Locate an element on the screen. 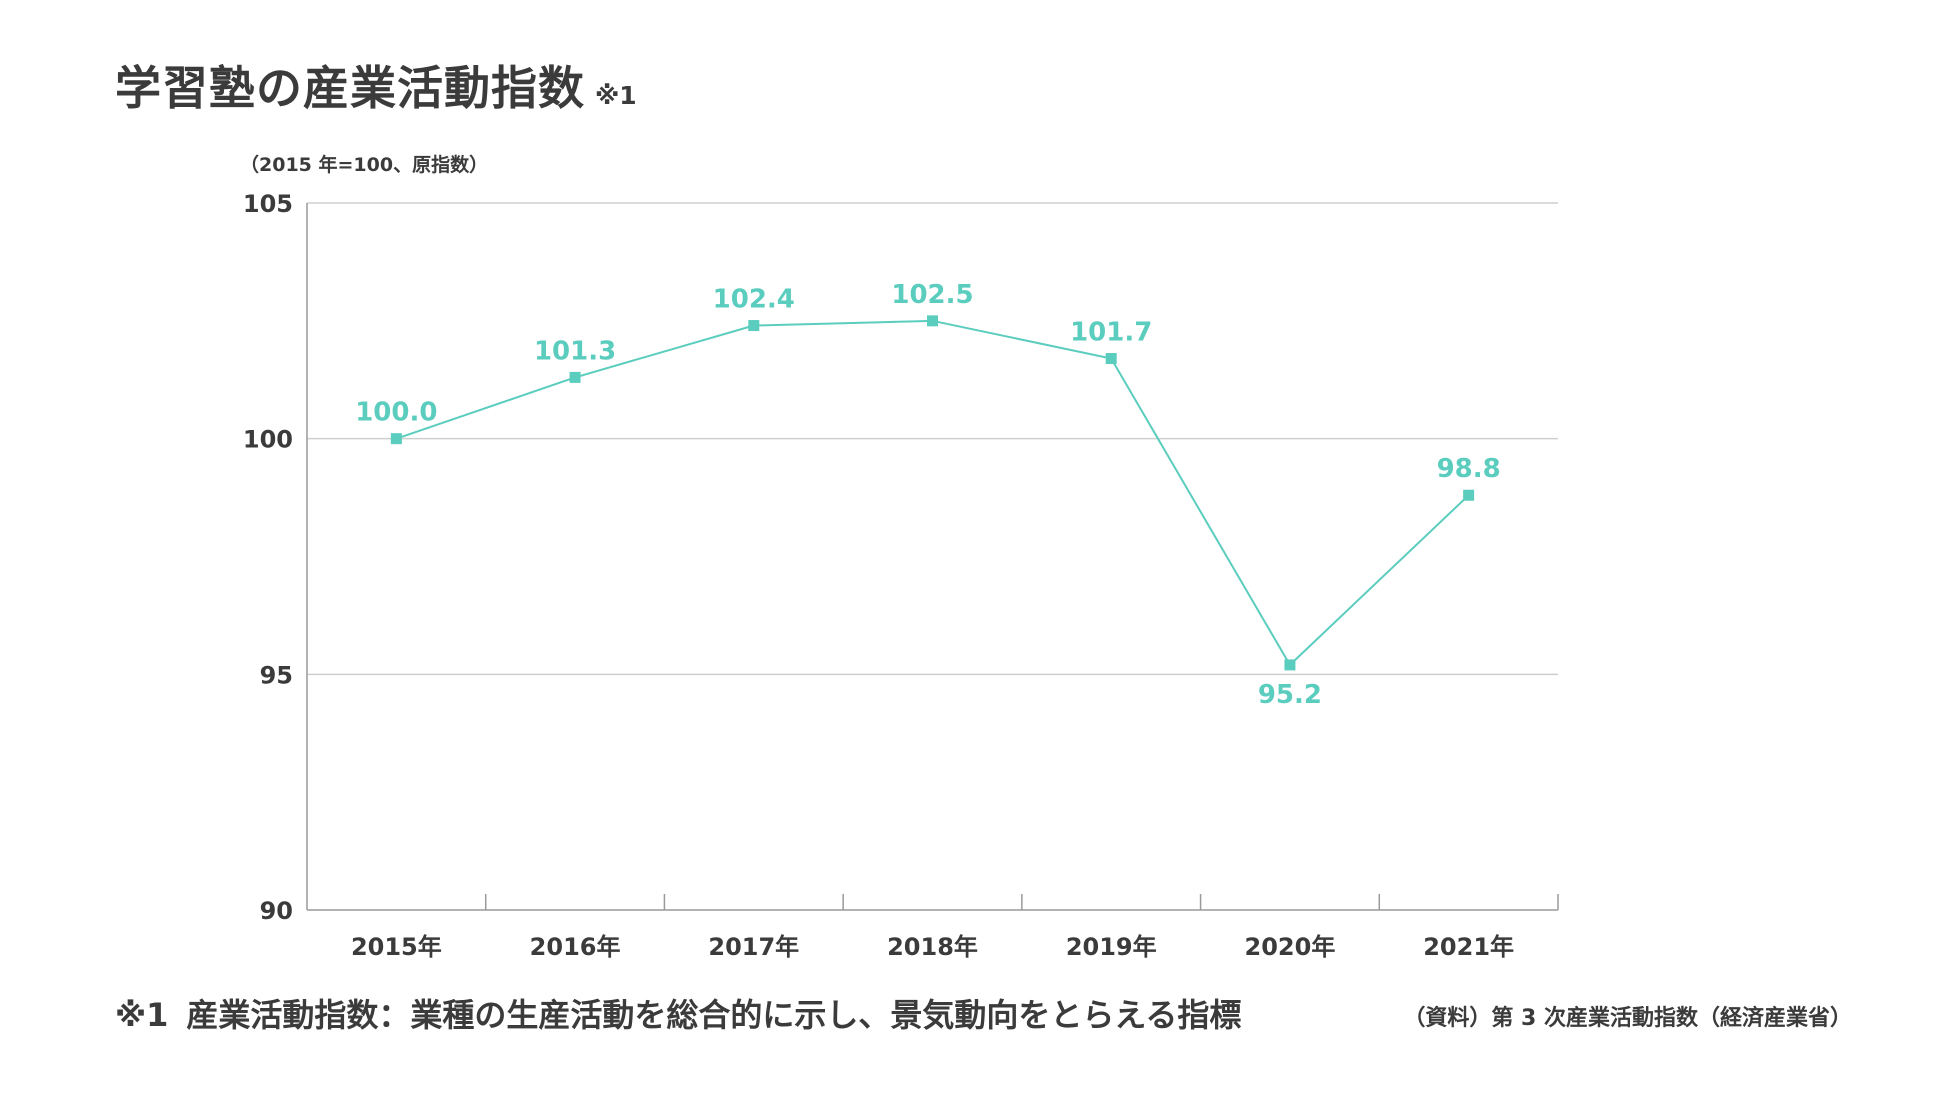 This screenshot has height=1097, width=1950. data-label: 98.8 is located at coordinates (1469, 469).